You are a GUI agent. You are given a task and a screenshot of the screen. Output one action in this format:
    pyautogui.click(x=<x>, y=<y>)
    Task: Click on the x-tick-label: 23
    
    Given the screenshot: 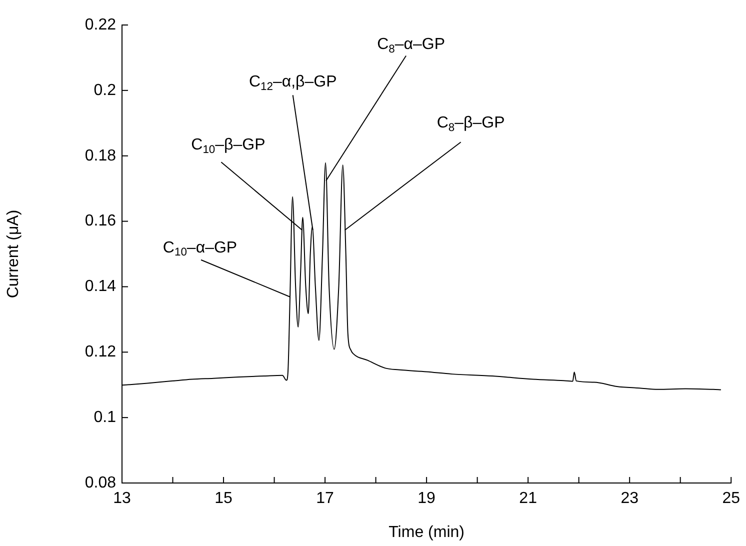 What is the action you would take?
    pyautogui.click(x=629, y=499)
    